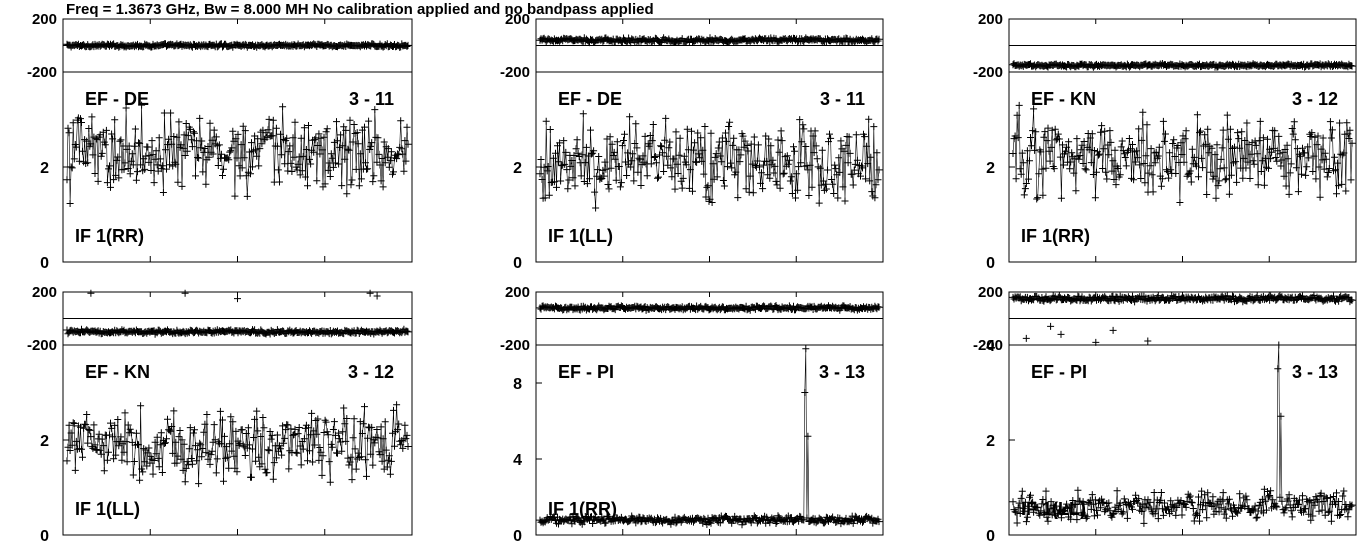  Describe the element at coordinates (1059, 372) in the screenshot. I see `baseline-label: EF - PI` at that location.